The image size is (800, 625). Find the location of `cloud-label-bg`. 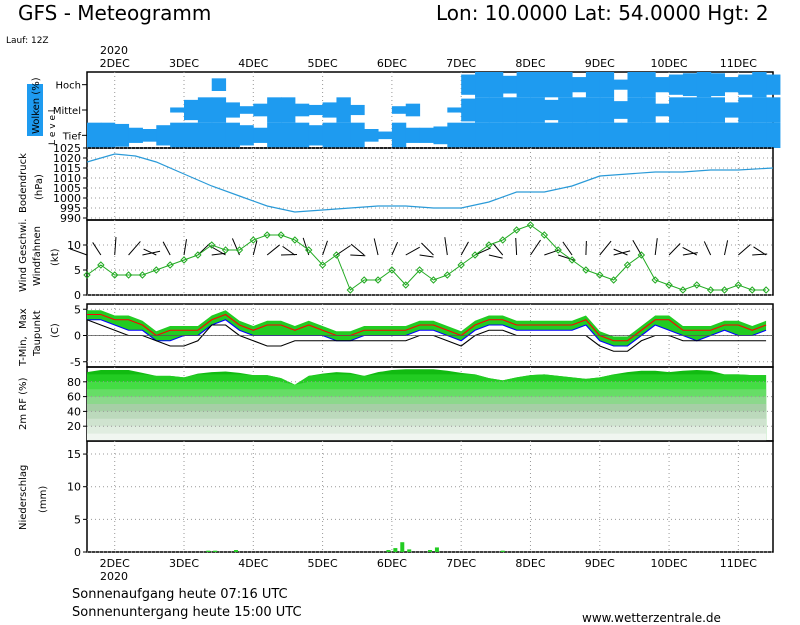

cloud-label-bg is located at coordinates (35, 110).